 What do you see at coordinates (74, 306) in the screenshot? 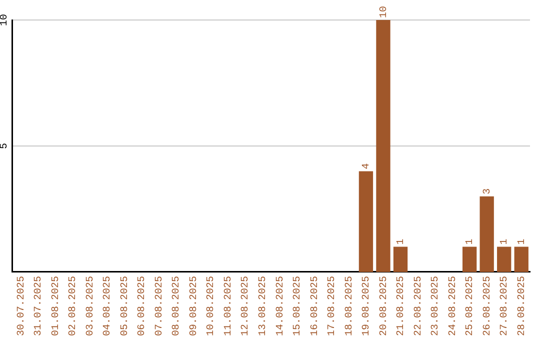
I see `x-tick-label: 02.08.2025` at bounding box center [74, 306].